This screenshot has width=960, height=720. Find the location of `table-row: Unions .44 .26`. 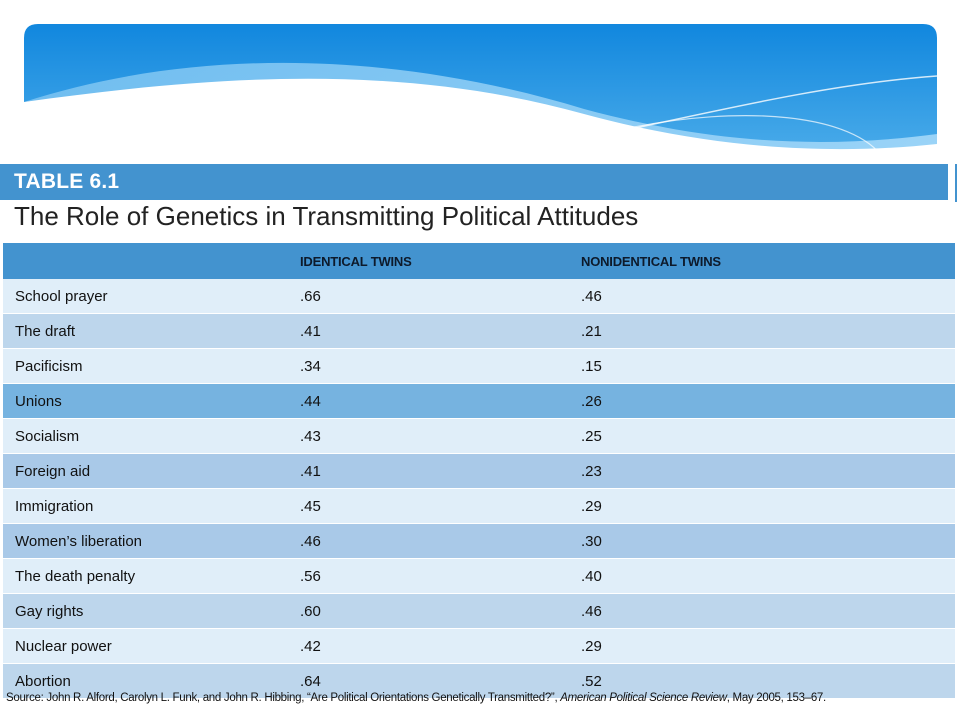

table-row: Unions .44 .26 is located at coordinates (479, 401).